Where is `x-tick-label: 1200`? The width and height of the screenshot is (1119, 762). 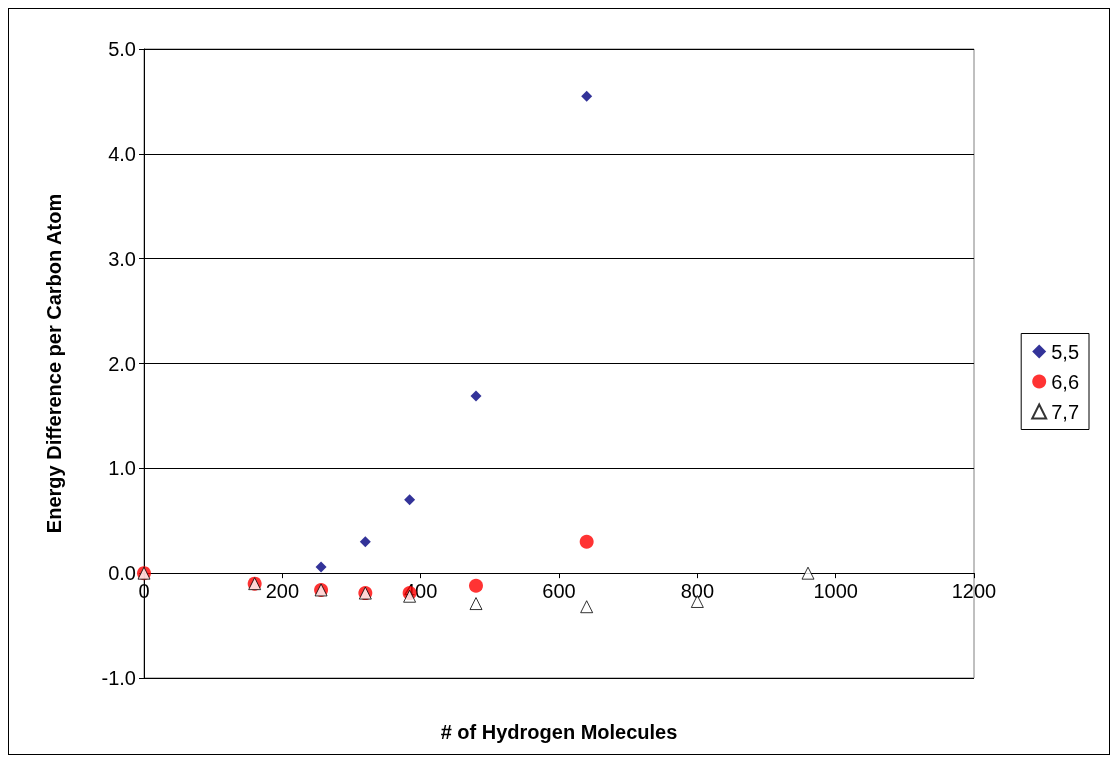 x-tick-label: 1200 is located at coordinates (974, 591).